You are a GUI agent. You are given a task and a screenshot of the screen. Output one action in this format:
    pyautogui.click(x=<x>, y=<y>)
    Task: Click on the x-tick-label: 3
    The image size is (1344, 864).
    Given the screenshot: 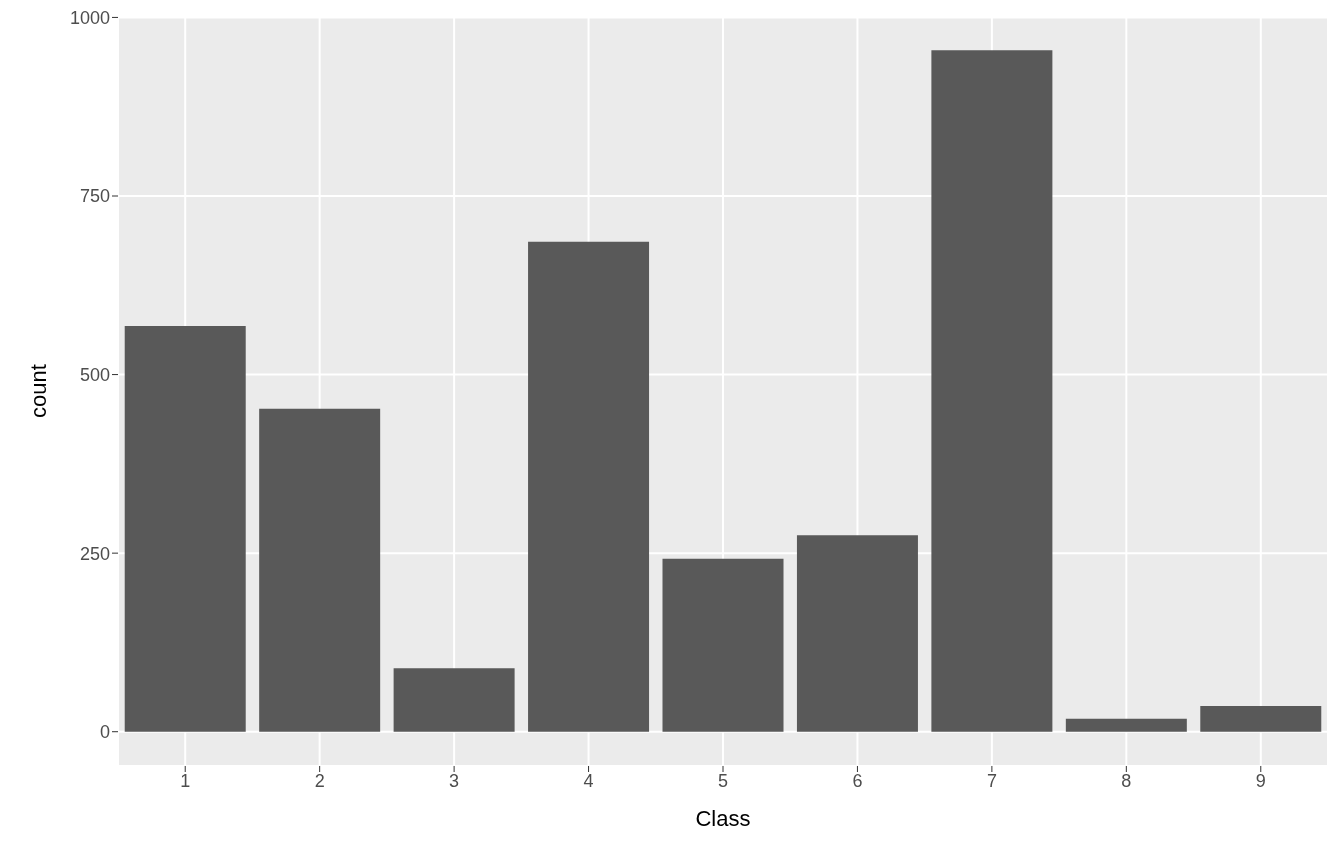 What is the action you would take?
    pyautogui.click(x=454, y=780)
    